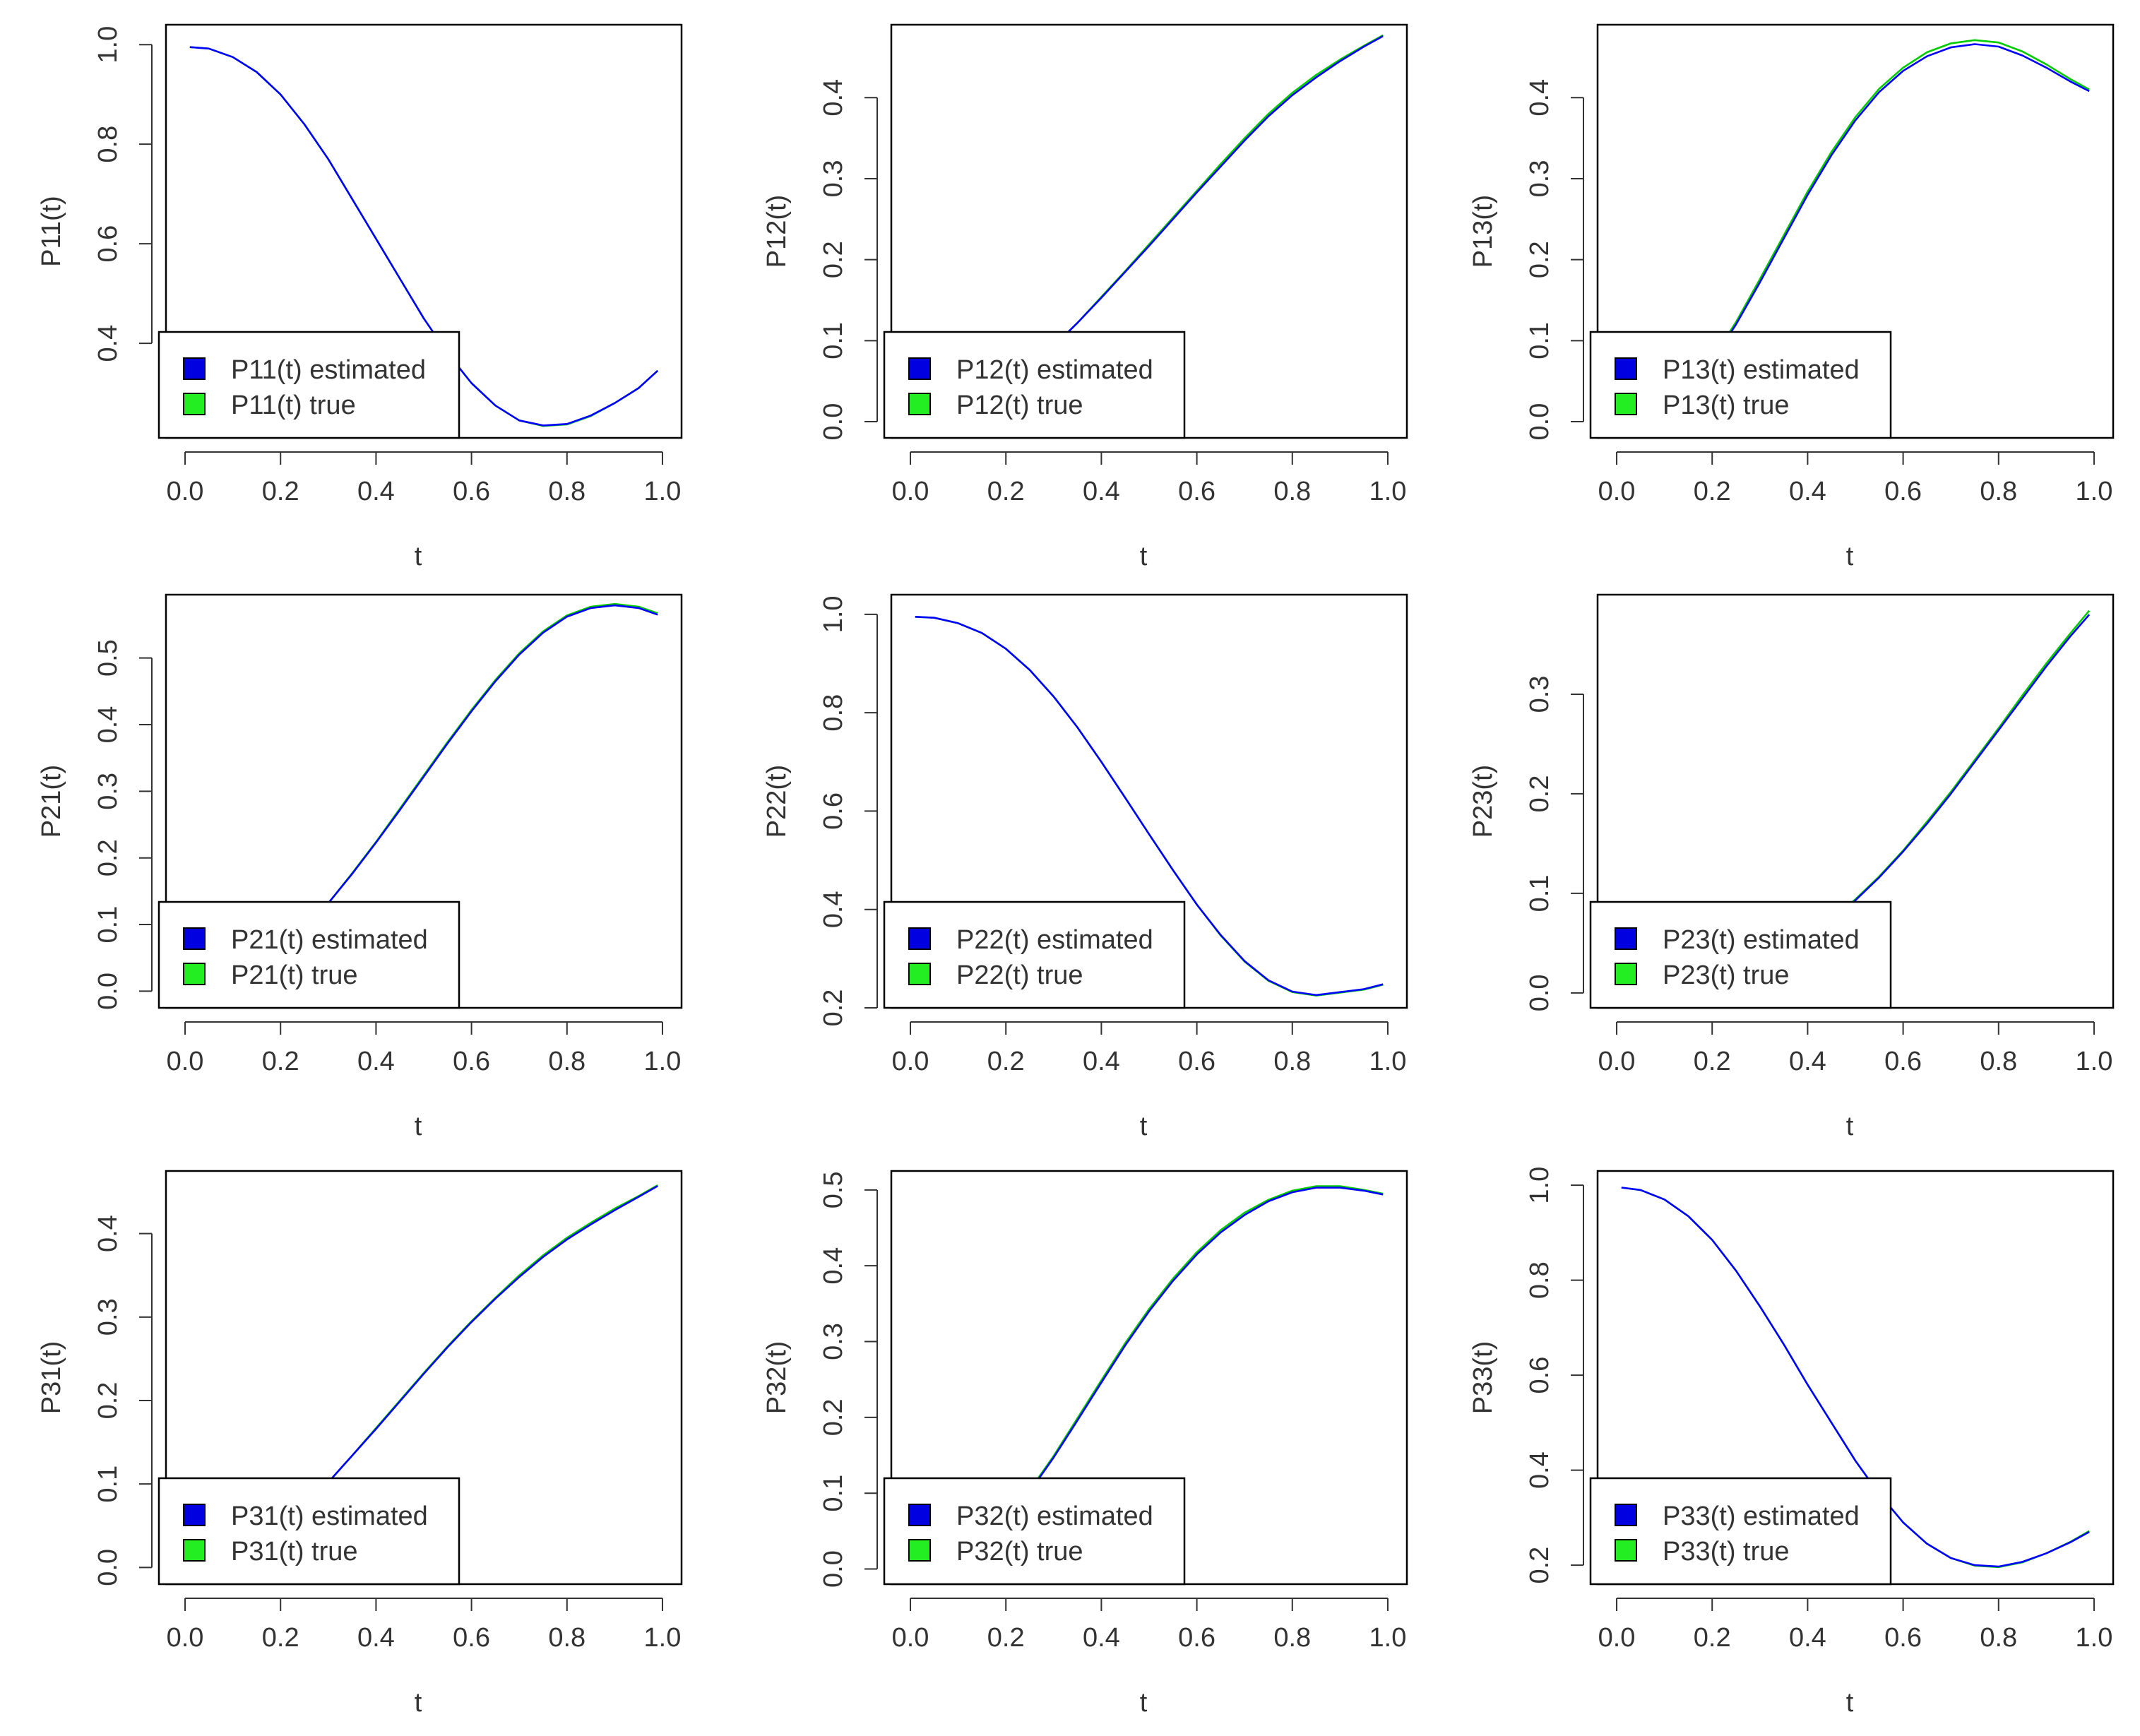 The height and width of the screenshot is (1736, 2140). I want to click on legend-label: P21(t) estimated, so click(330, 940).